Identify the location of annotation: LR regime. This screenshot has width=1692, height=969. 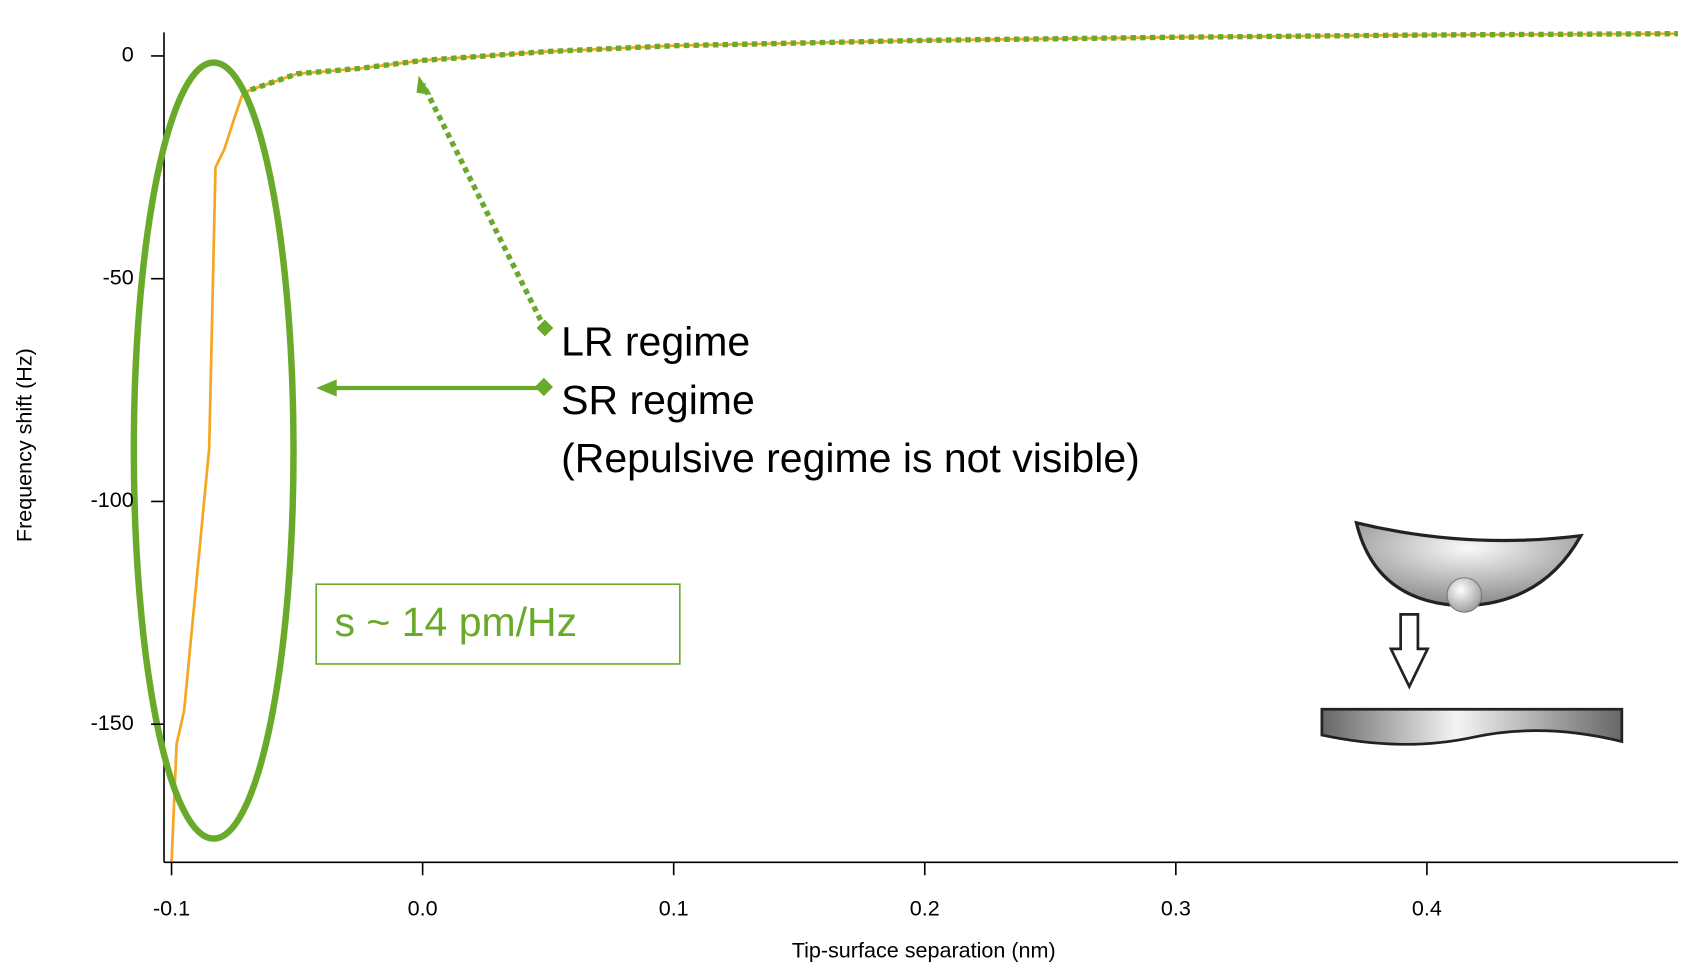
(655, 342).